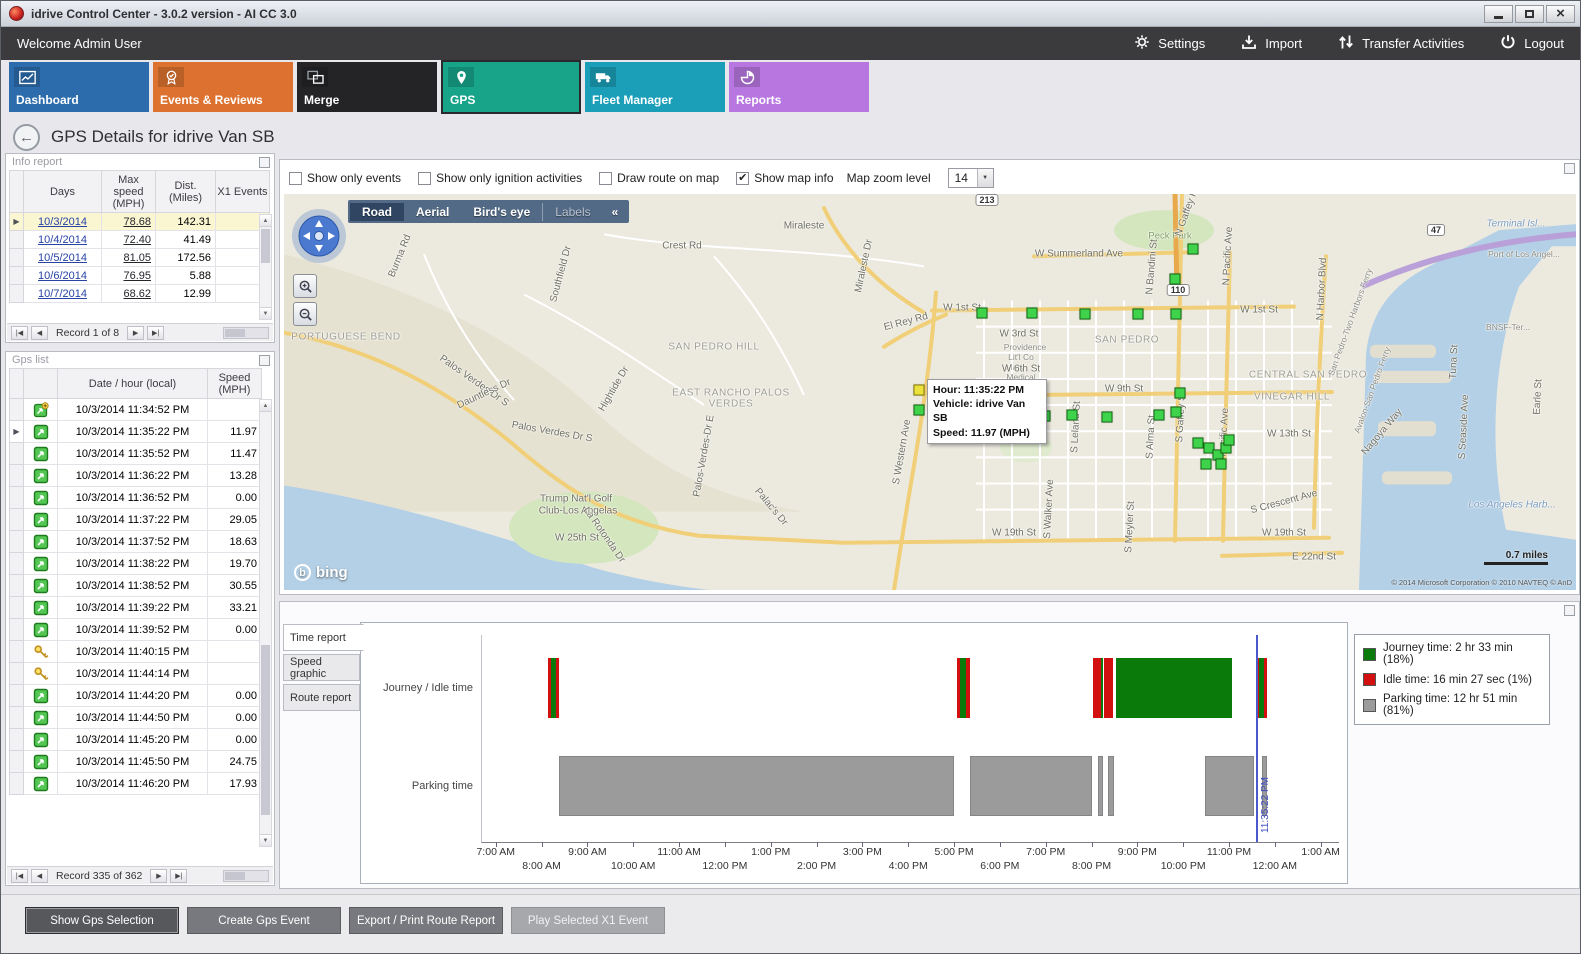 This screenshot has height=954, width=1581. I want to click on tab-route-report: Route report, so click(321, 697).